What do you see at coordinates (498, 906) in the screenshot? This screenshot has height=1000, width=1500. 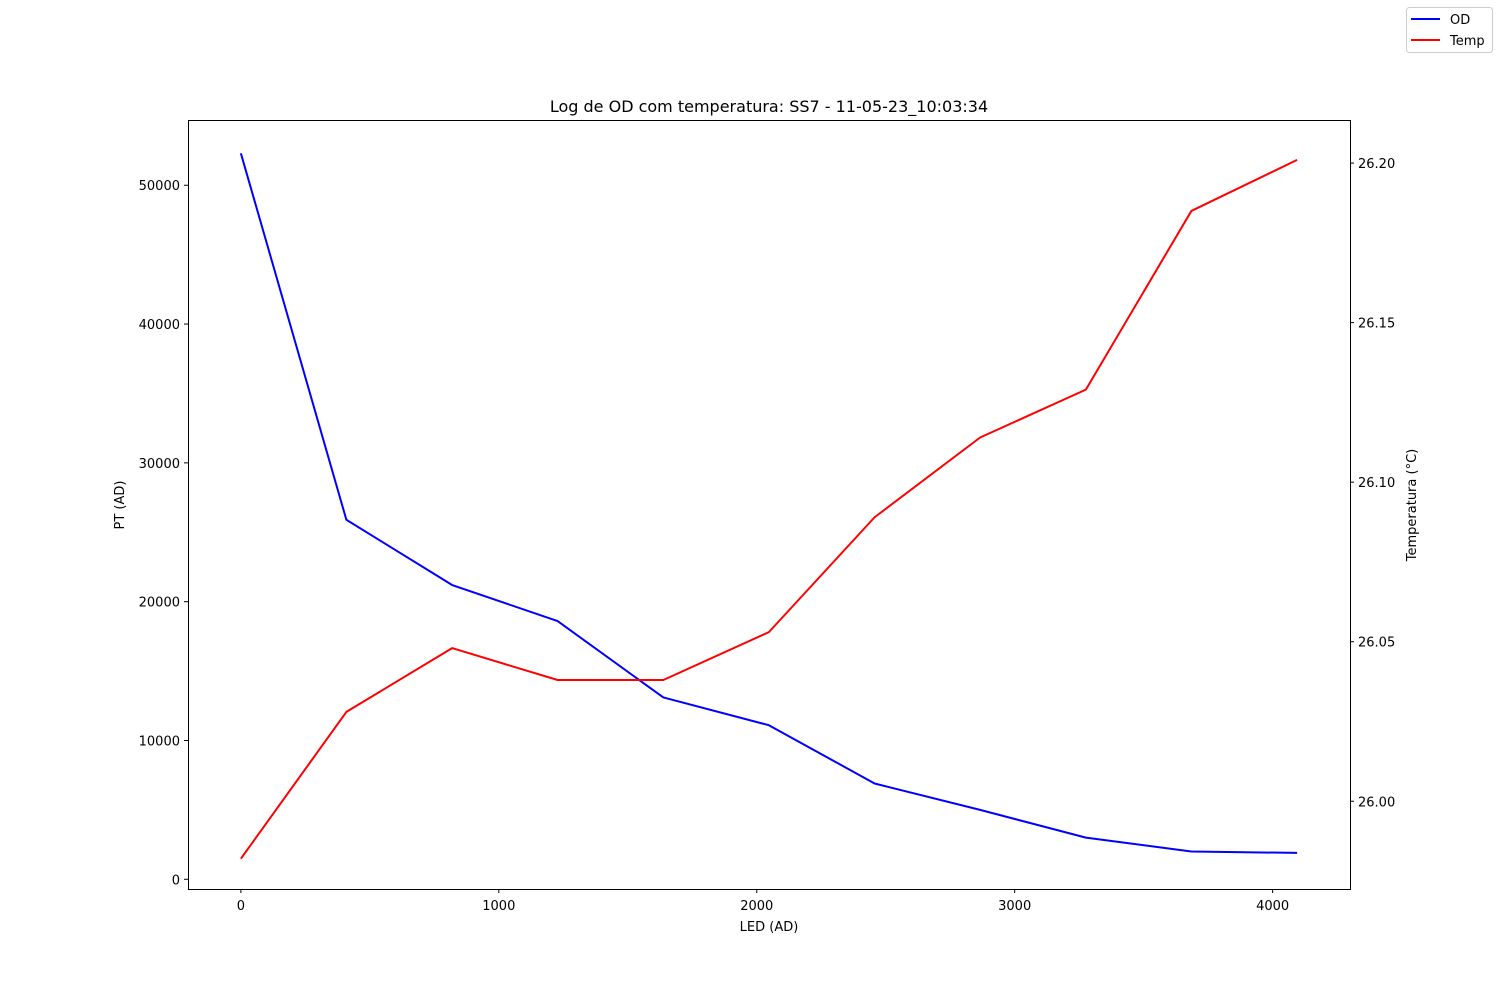 I see `x-tick-label: 1000` at bounding box center [498, 906].